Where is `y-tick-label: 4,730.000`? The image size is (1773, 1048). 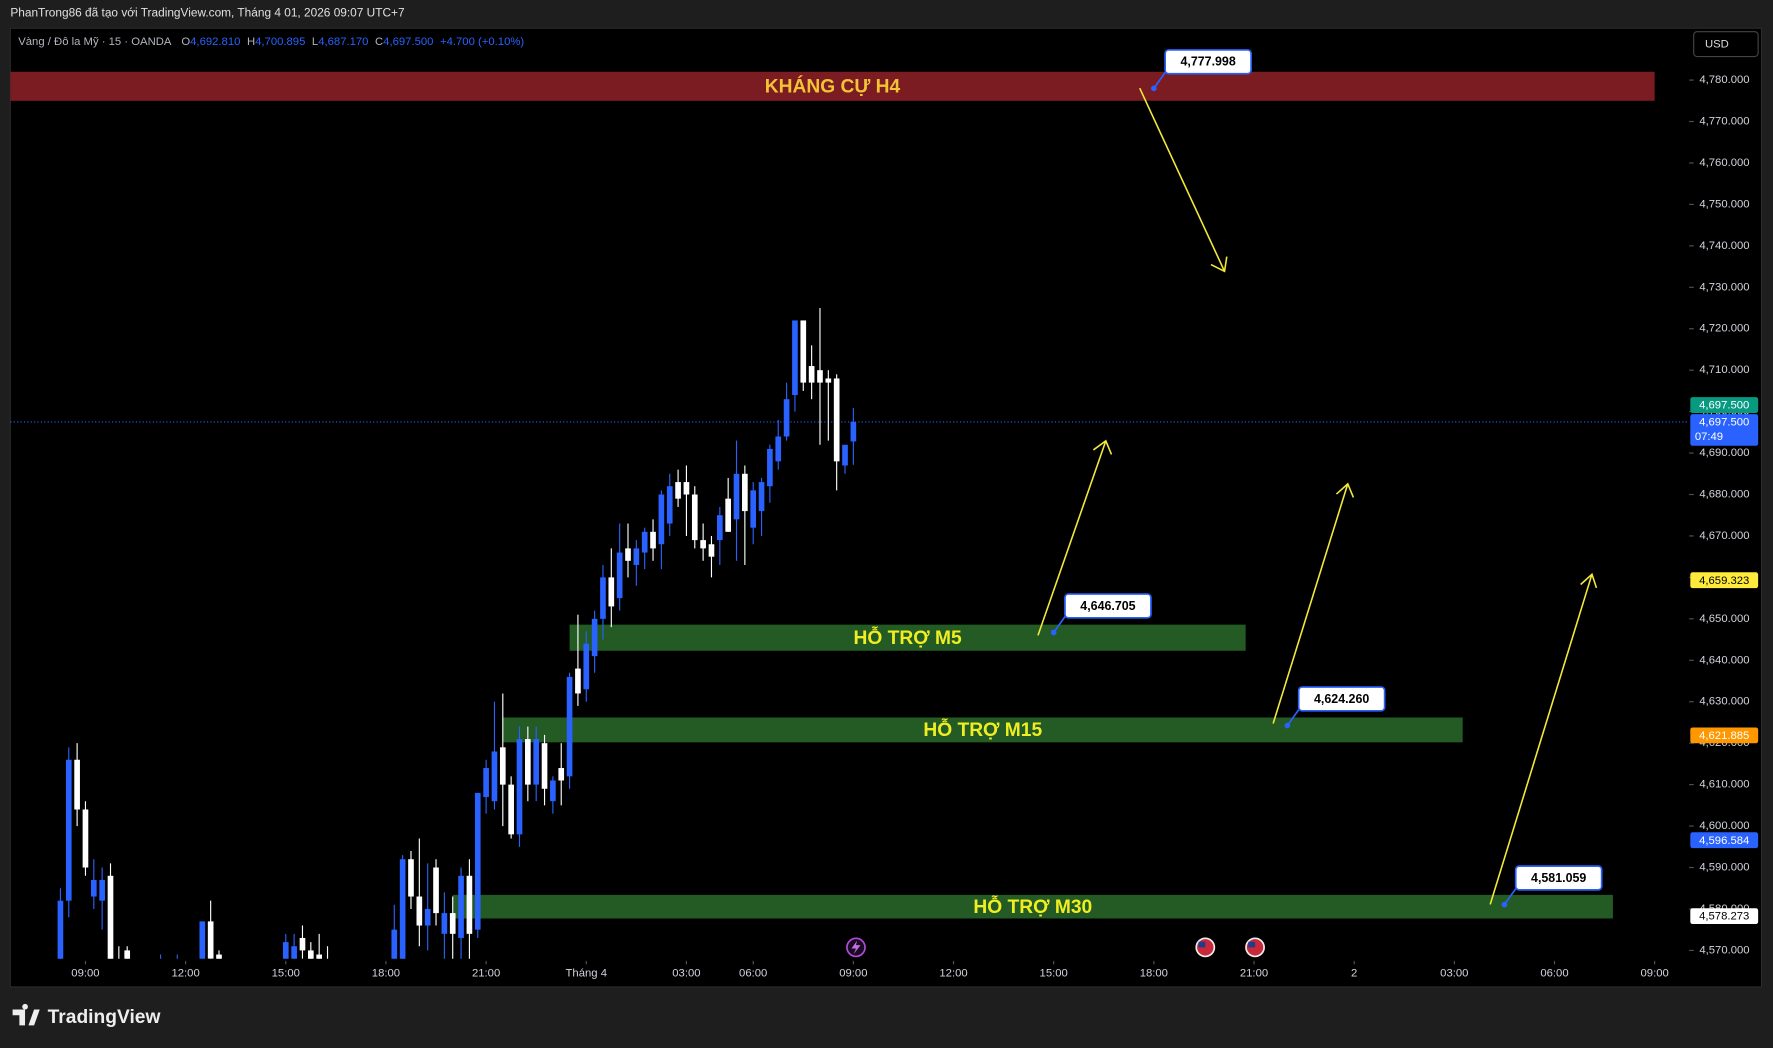
y-tick-label: 4,730.000 is located at coordinates (1724, 287).